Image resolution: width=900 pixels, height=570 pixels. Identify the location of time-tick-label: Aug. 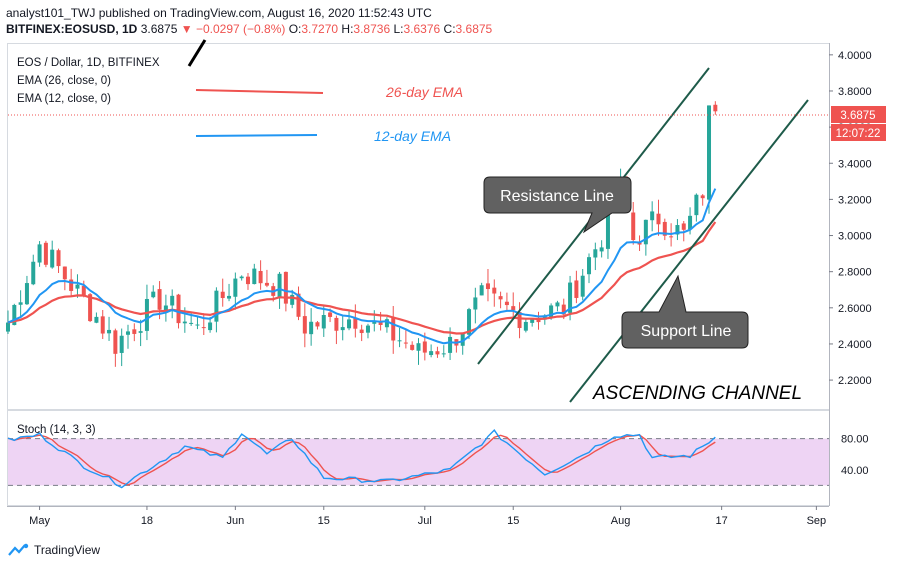
(621, 521).